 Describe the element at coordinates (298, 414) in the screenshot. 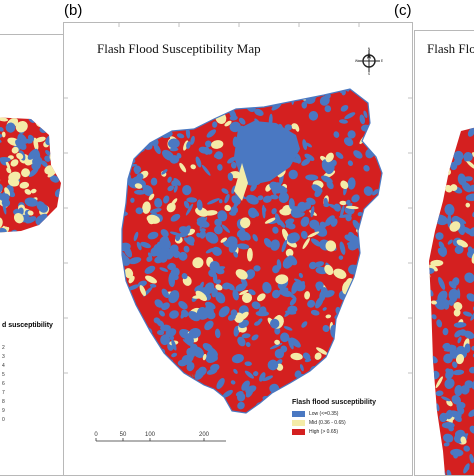

I see `legend-swatch-low` at that location.